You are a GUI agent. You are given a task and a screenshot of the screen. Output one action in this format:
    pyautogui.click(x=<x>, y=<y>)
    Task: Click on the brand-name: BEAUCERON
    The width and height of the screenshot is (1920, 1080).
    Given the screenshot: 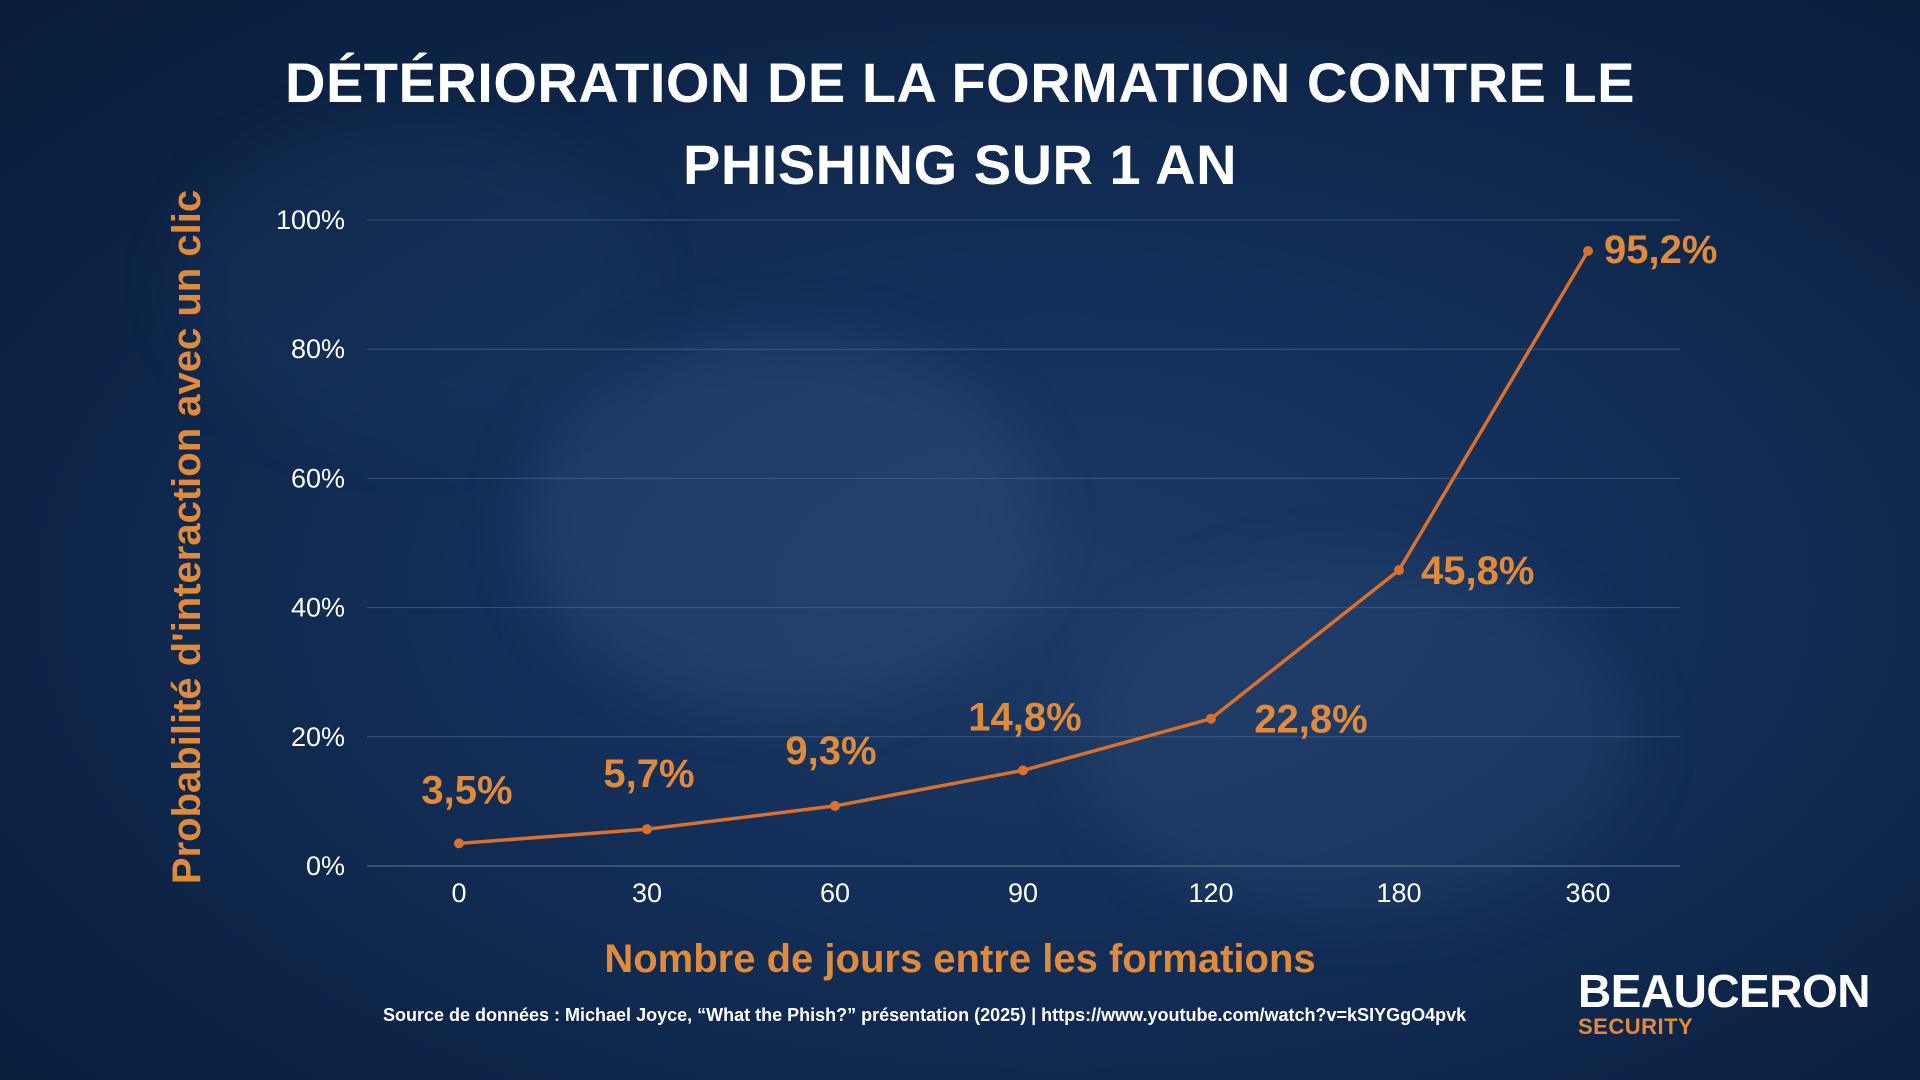 What is the action you would take?
    pyautogui.click(x=1724, y=991)
    